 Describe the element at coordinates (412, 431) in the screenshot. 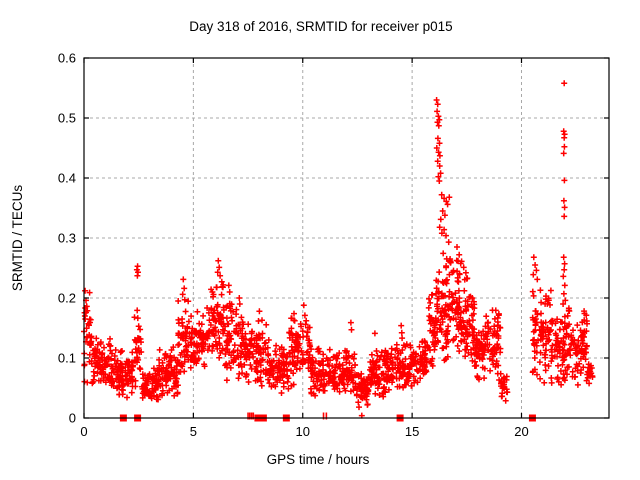

I see `x-tick-label: 15` at that location.